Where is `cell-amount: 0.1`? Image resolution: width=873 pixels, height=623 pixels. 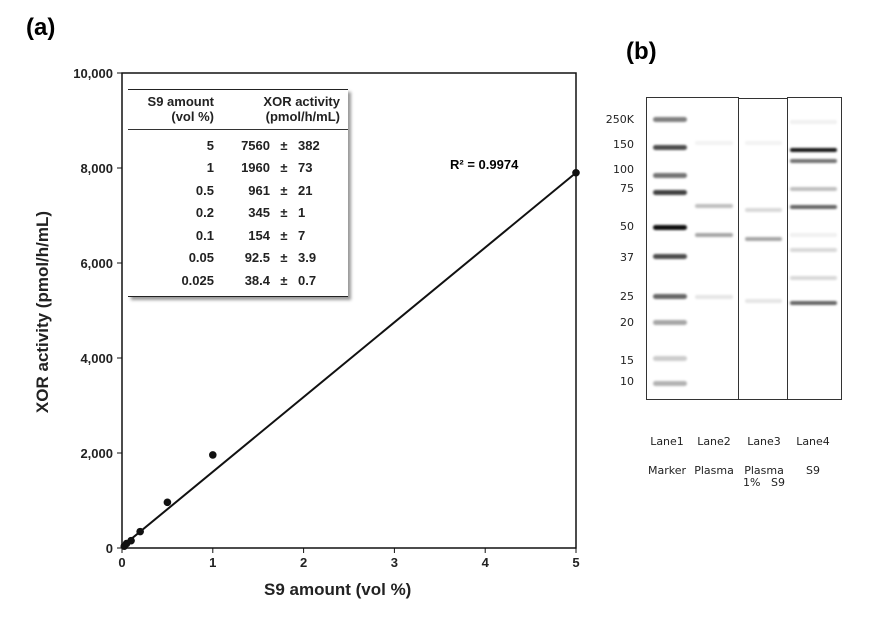 cell-amount: 0.1 is located at coordinates (204, 235).